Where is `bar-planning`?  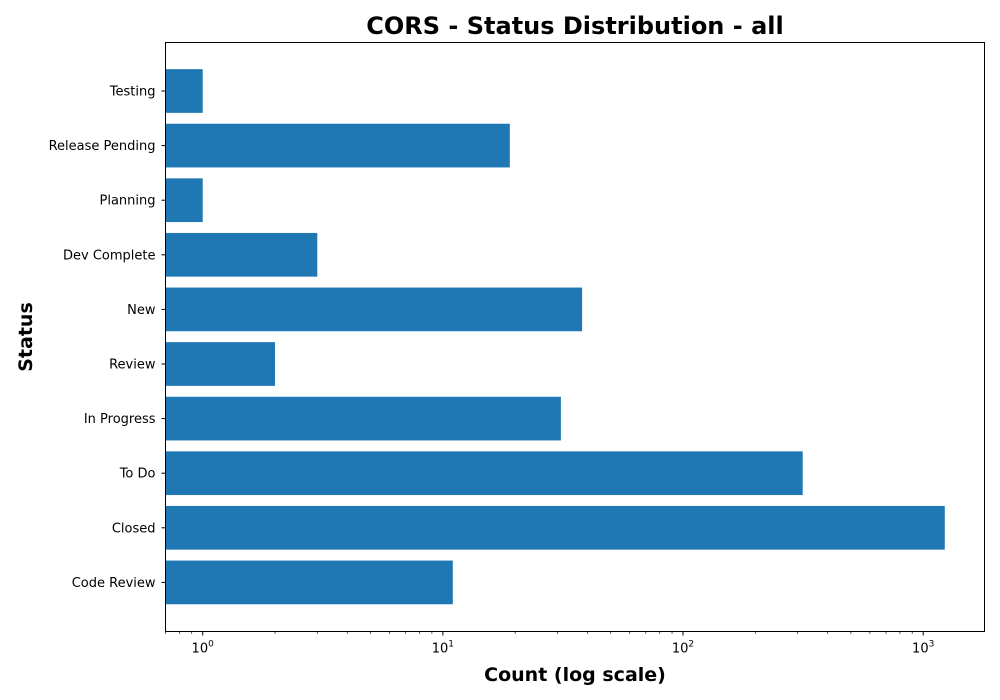 bar-planning is located at coordinates (184, 200).